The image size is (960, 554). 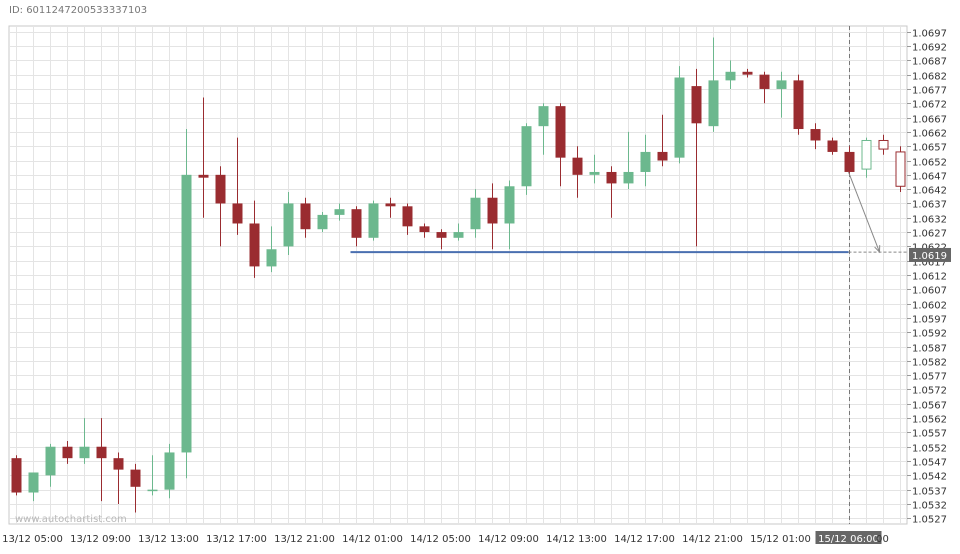 What do you see at coordinates (508, 539) in the screenshot?
I see `x-tick-label: 14/12 09:00` at bounding box center [508, 539].